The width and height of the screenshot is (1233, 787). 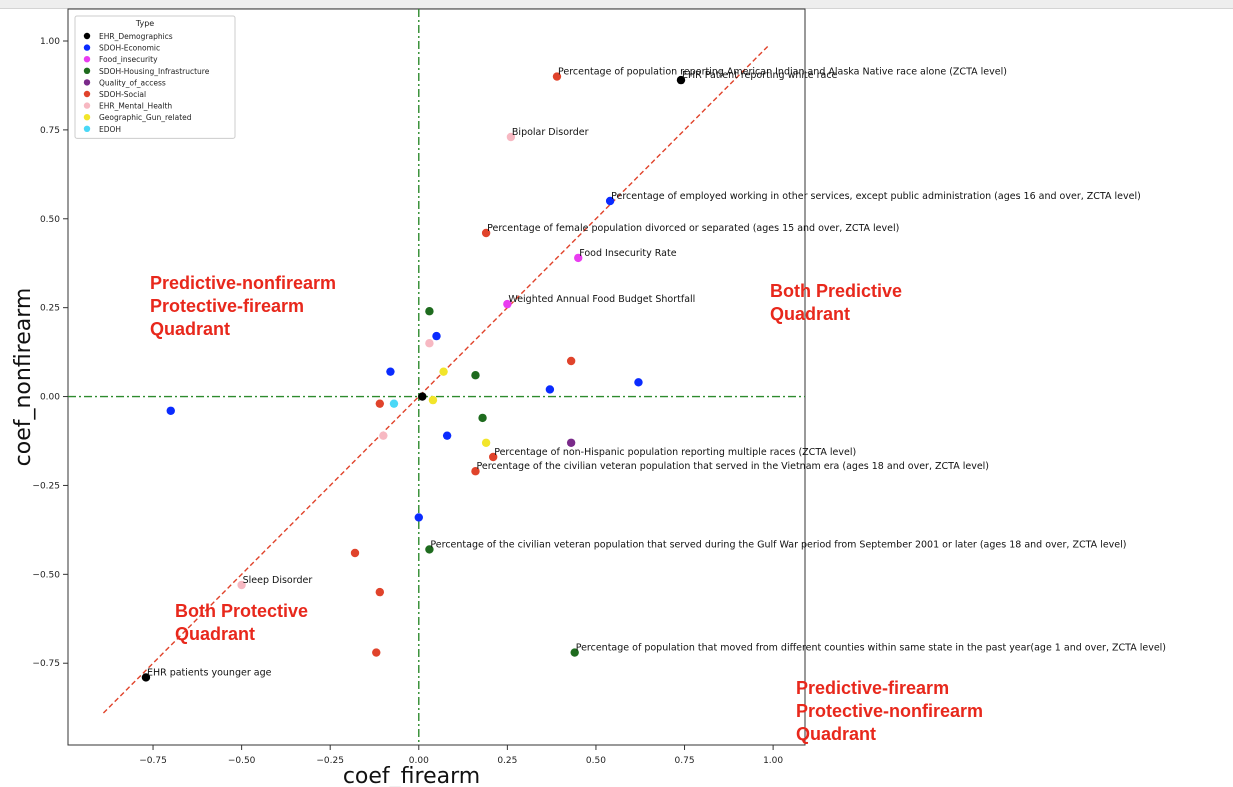 I want to click on quadrant-annotation: Predictive-firearm, so click(x=872, y=688).